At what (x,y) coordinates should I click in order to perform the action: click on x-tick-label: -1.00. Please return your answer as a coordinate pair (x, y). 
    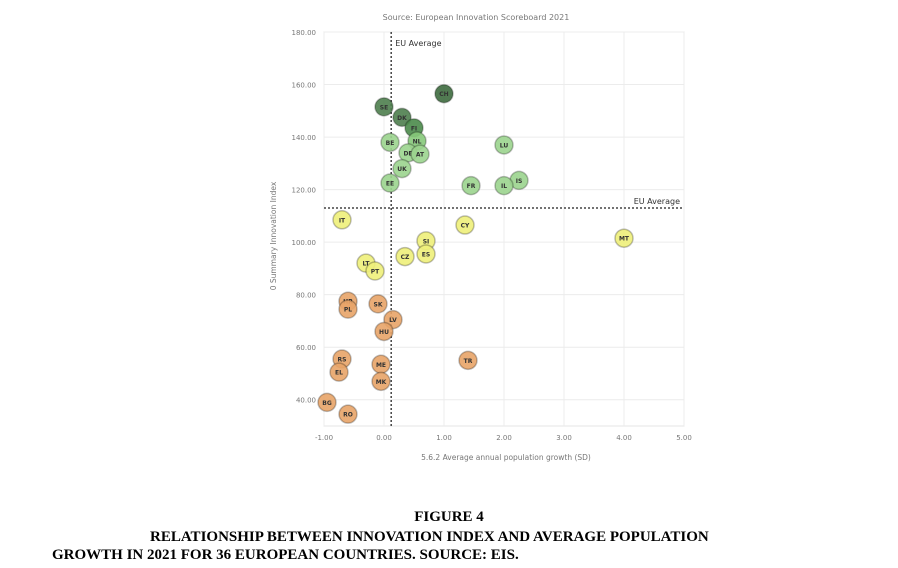
    Looking at the image, I should click on (324, 438).